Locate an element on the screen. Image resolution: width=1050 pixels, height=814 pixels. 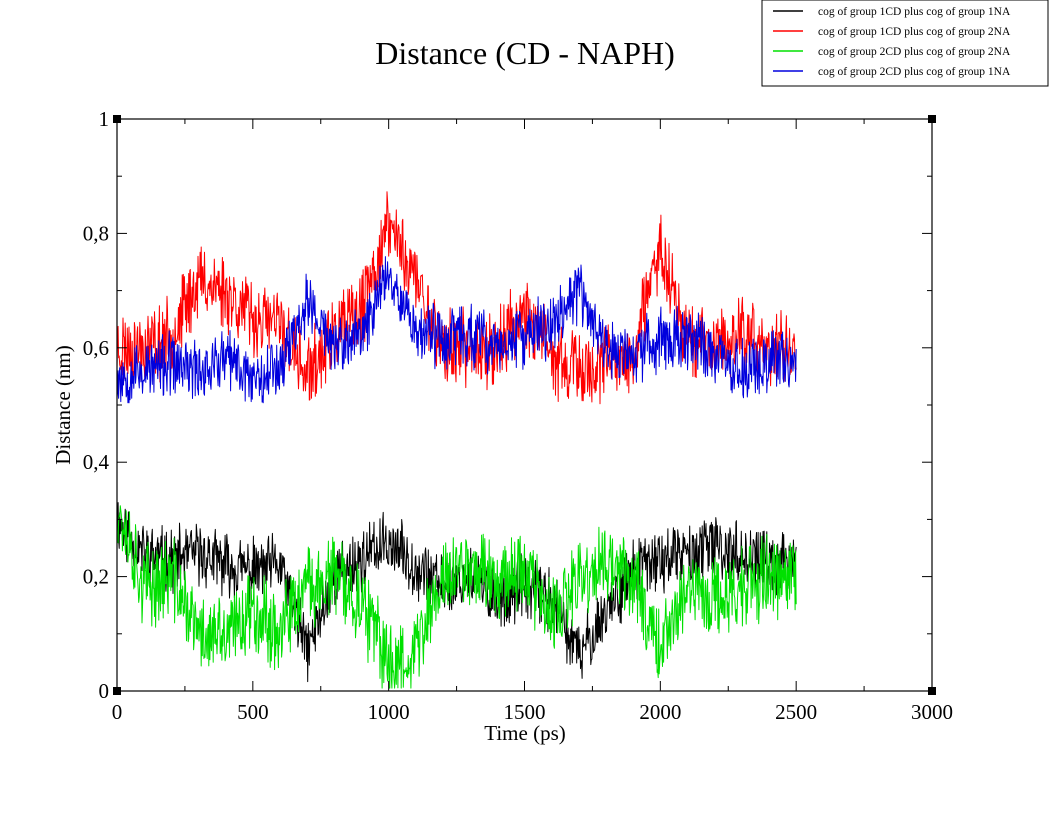
corner-marker-bottom-right is located at coordinates (932, 691).